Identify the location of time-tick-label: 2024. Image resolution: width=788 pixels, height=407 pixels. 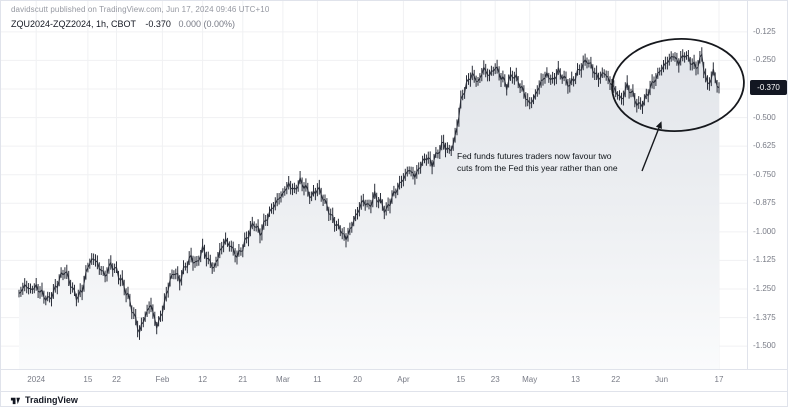
(36, 379).